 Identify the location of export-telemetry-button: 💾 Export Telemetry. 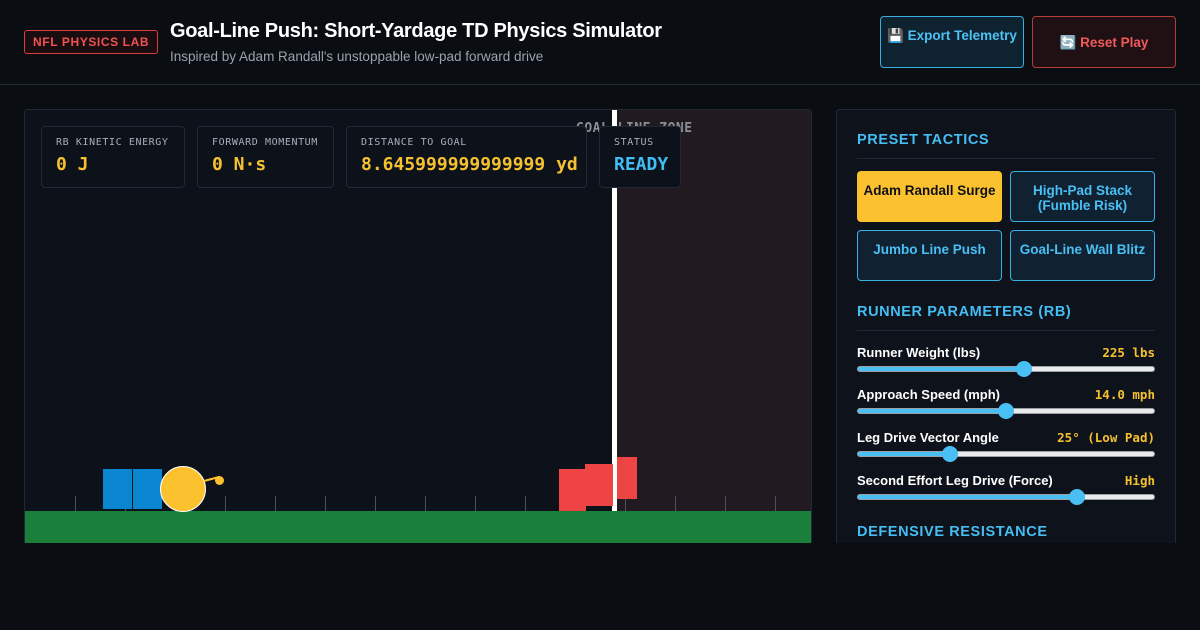
(952, 42).